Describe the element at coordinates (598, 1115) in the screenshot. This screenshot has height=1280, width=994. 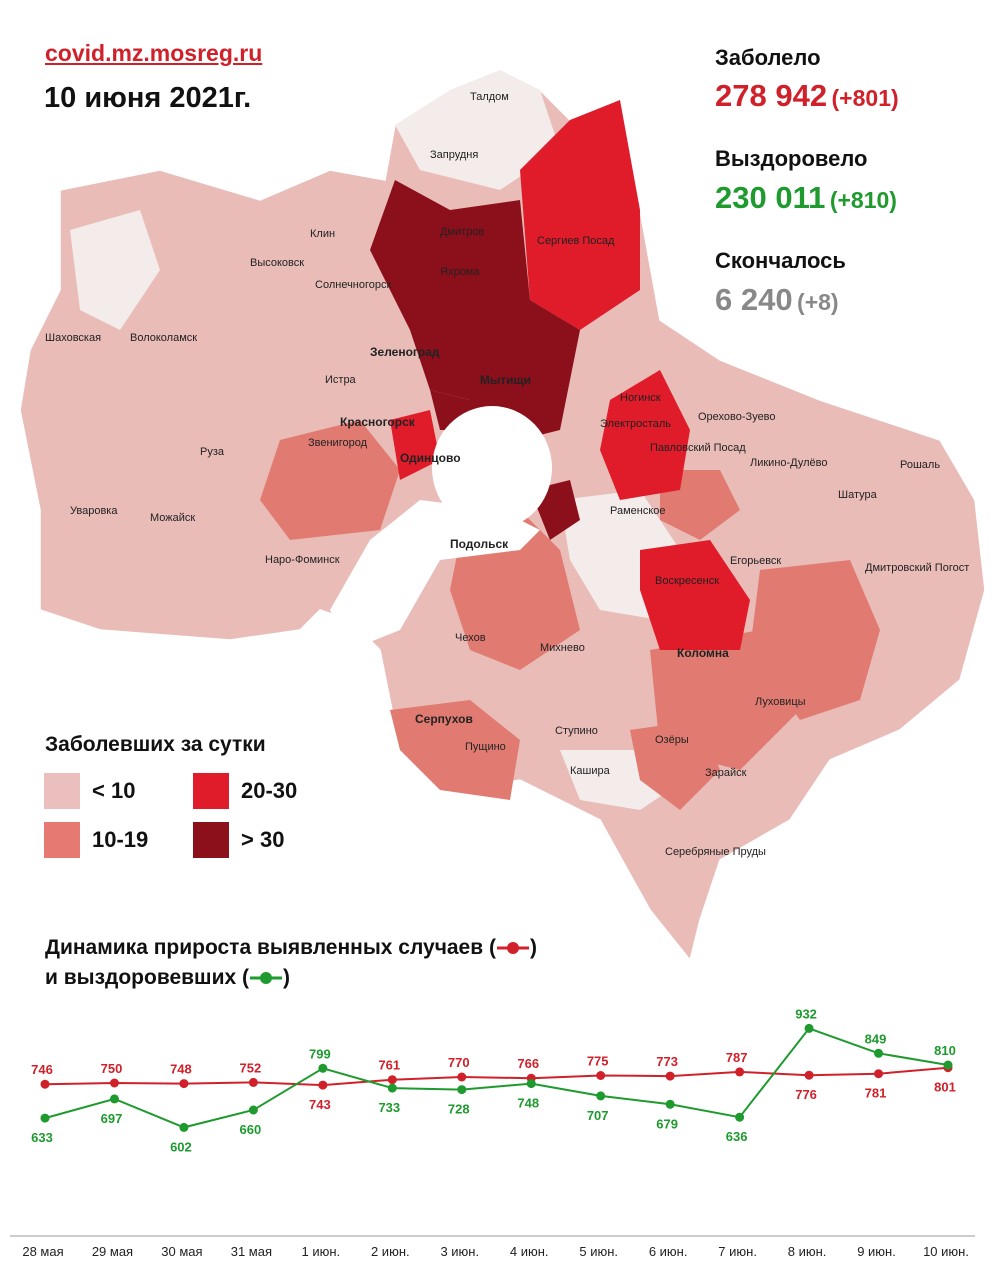
I see `recovered-value-label: 707` at that location.